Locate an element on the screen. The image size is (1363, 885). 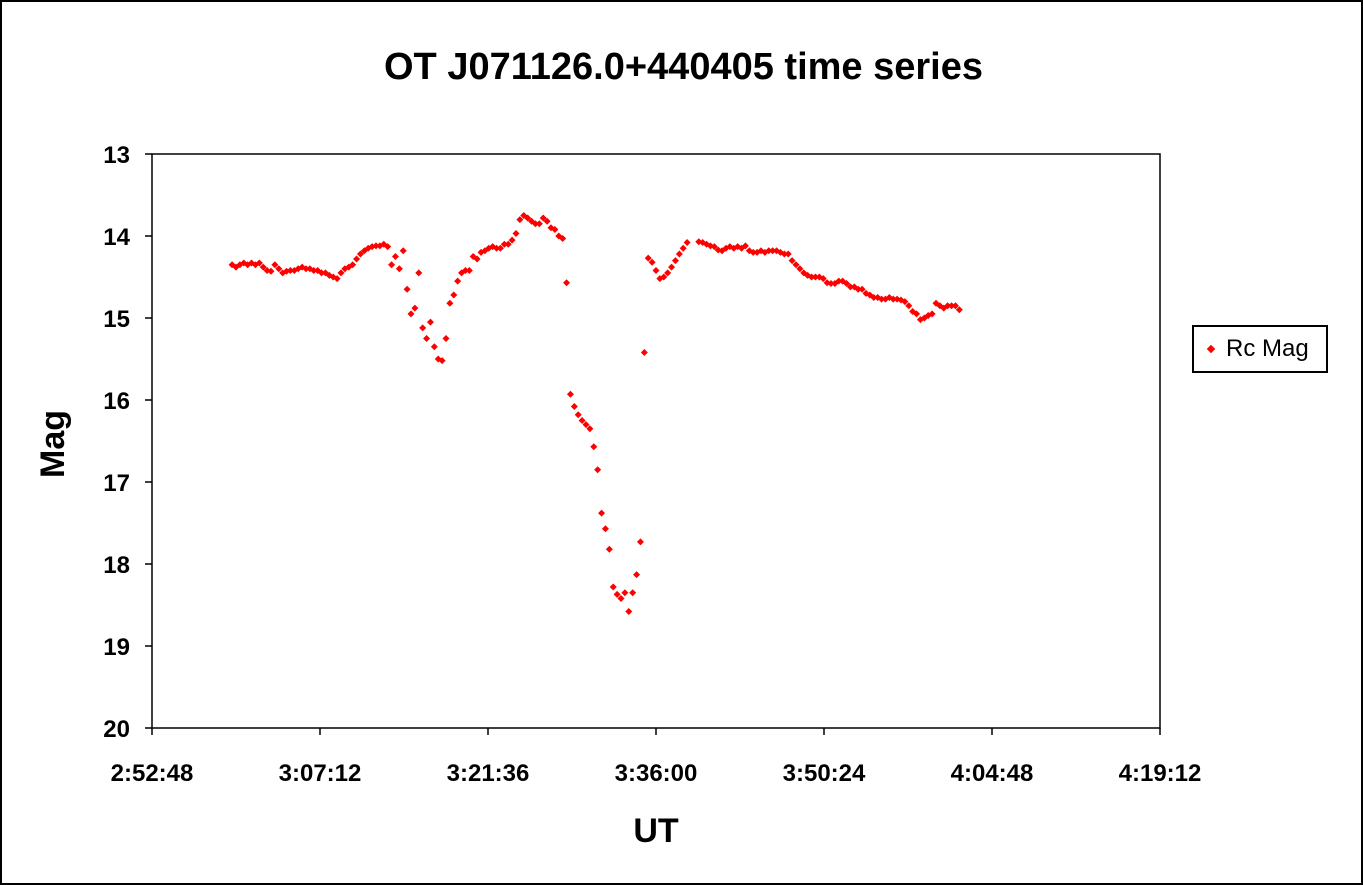
legend-label: Rc Mag is located at coordinates (1267, 348).